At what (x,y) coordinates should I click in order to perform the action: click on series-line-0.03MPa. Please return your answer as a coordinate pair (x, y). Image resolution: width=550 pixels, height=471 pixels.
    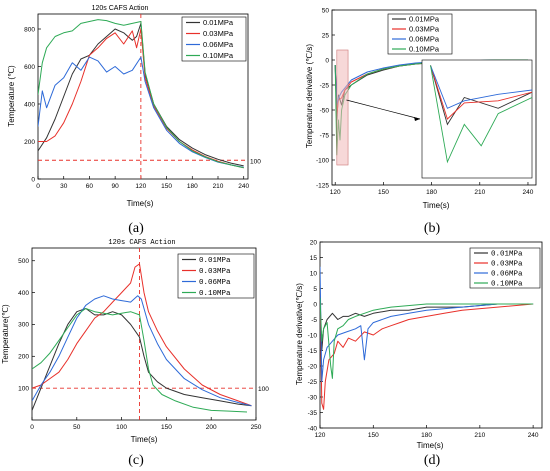
    Looking at the image, I should click on (427, 349).